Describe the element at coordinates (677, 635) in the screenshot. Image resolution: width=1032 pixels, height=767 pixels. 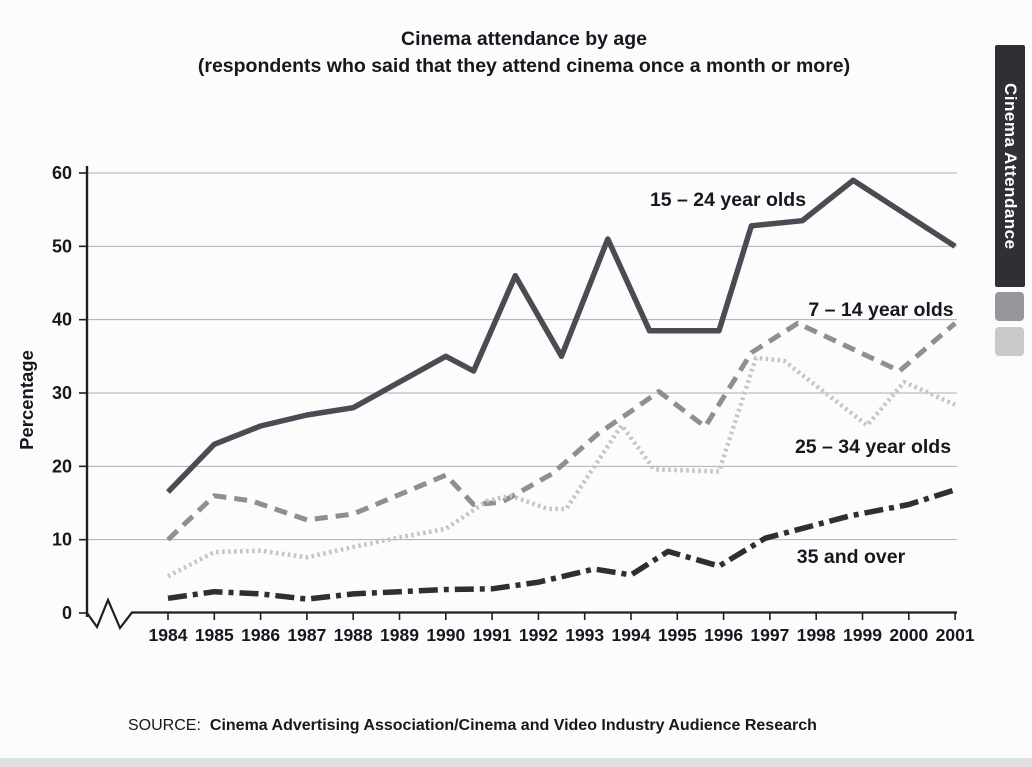
I see `x-tick-label-1995: 1995` at that location.